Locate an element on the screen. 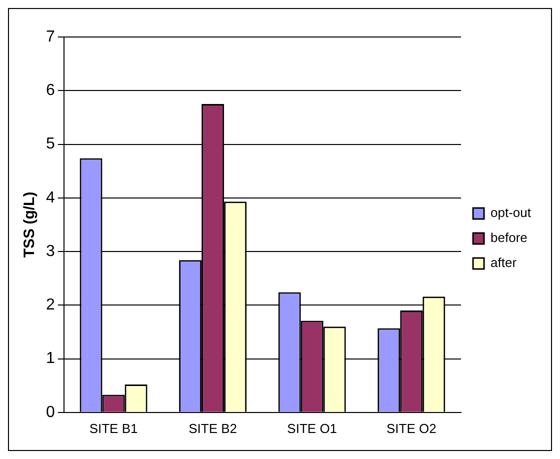  x-tick-label: SITE O1 is located at coordinates (312, 428).